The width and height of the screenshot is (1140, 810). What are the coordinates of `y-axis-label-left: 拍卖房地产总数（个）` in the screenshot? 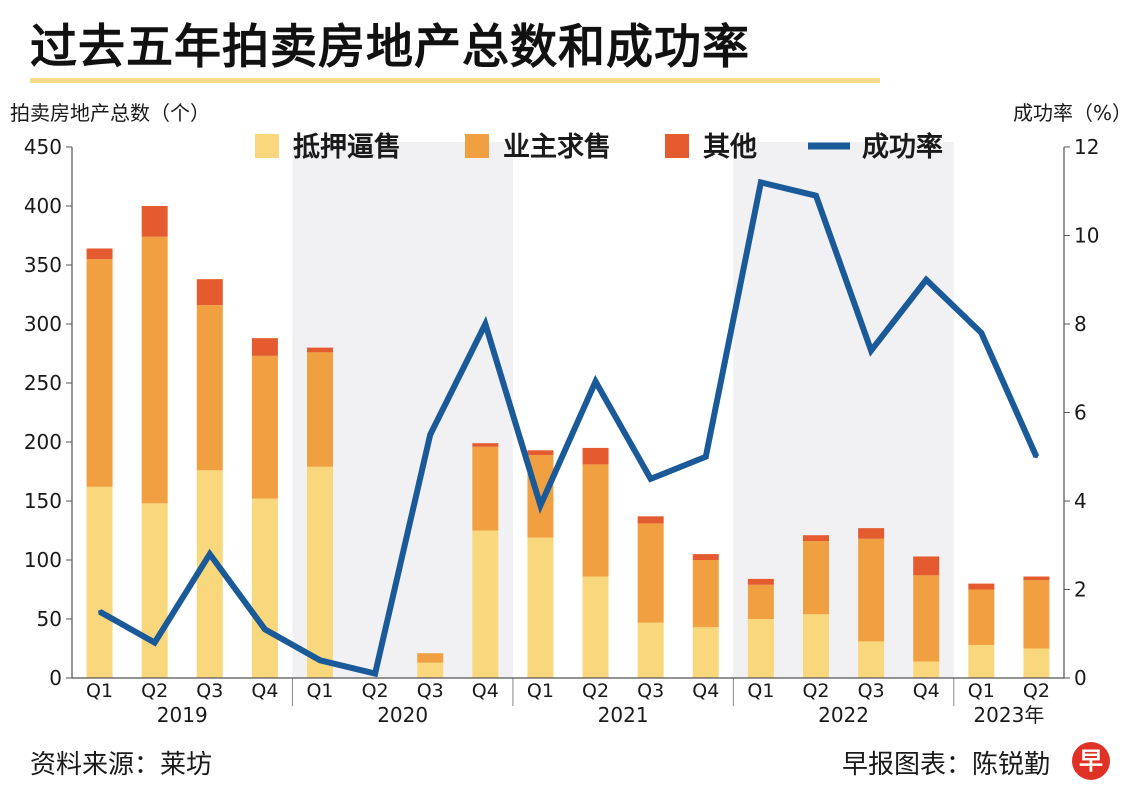 It's located at (110, 113).